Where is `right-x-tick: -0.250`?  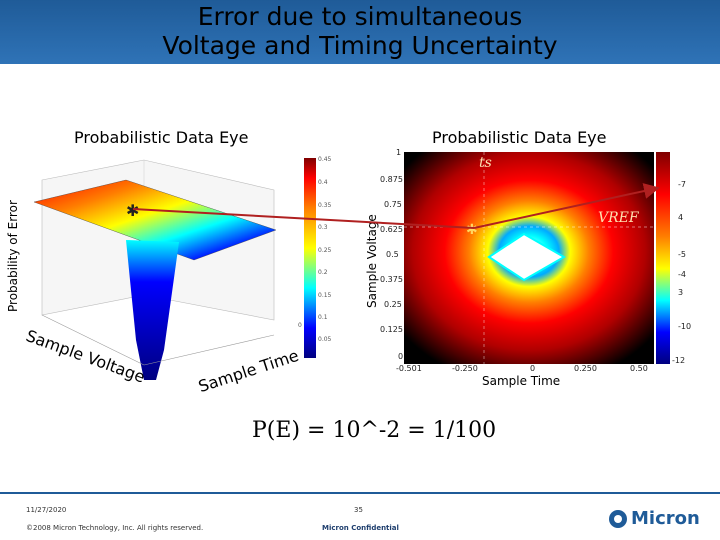
right-x-tick: -0.250 is located at coordinates (465, 368).